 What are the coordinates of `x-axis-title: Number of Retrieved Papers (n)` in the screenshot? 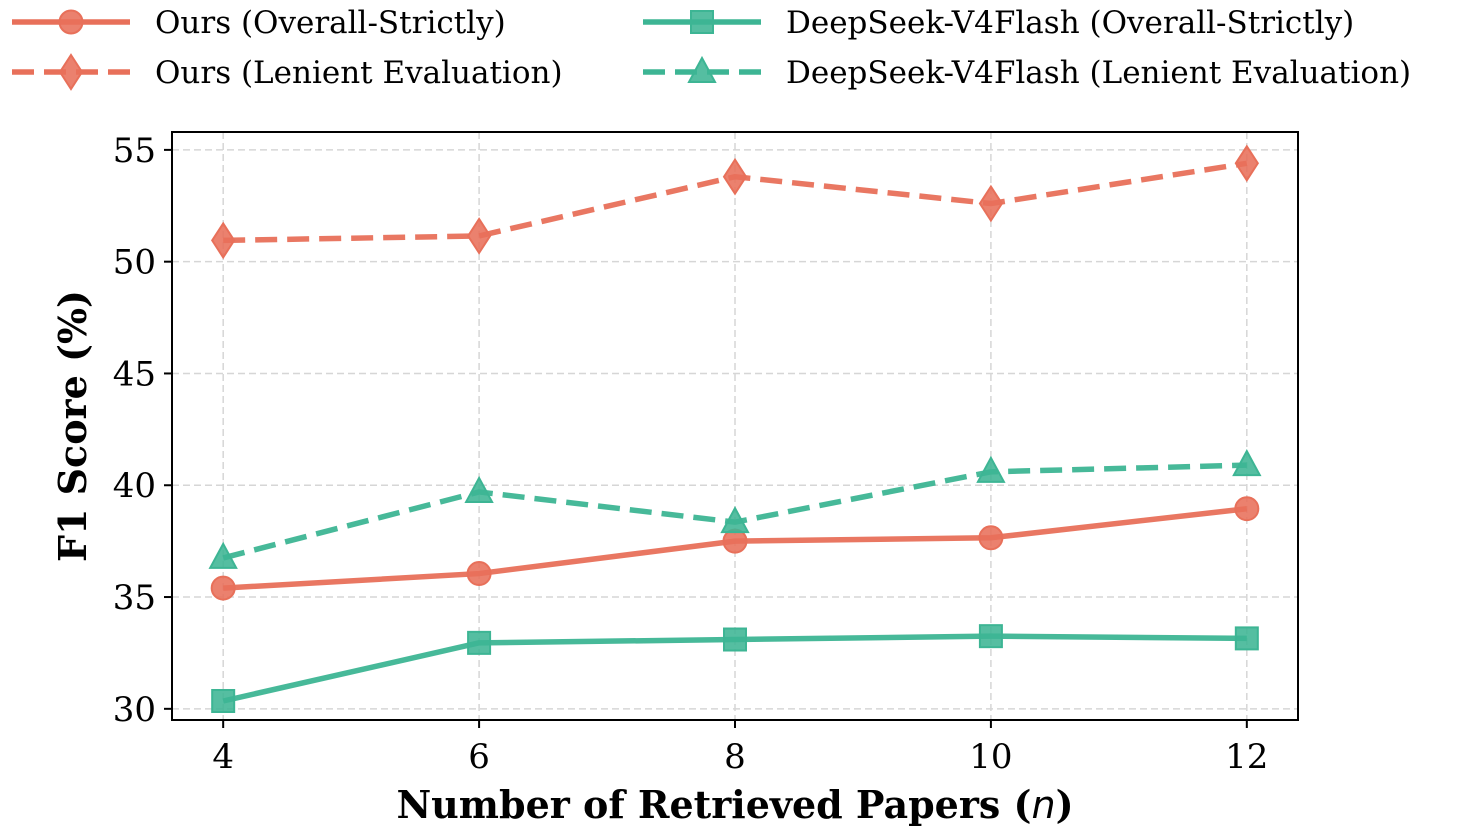 It's located at (734, 804).